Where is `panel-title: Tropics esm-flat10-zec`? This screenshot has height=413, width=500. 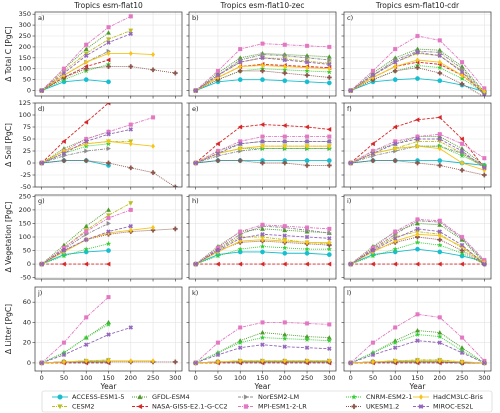
panel-title: Tropics esm-flat10-zec is located at coordinates (262, 5).